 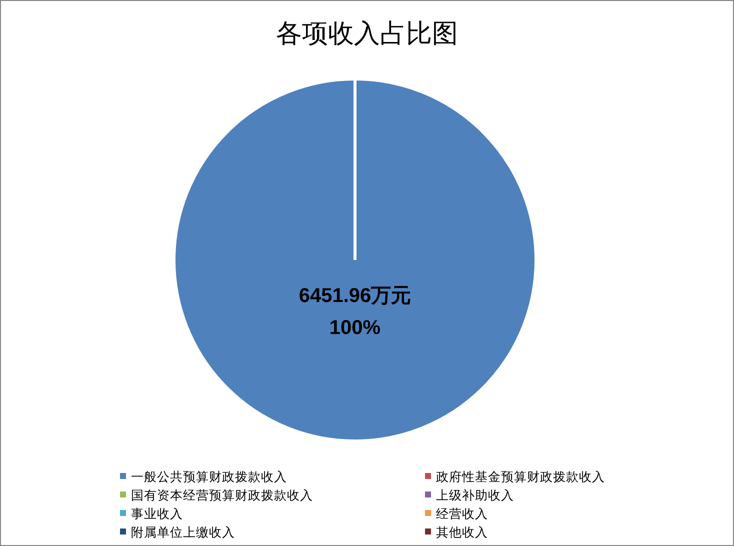 I want to click on chart-title: 各项收入占比图, so click(x=367, y=34).